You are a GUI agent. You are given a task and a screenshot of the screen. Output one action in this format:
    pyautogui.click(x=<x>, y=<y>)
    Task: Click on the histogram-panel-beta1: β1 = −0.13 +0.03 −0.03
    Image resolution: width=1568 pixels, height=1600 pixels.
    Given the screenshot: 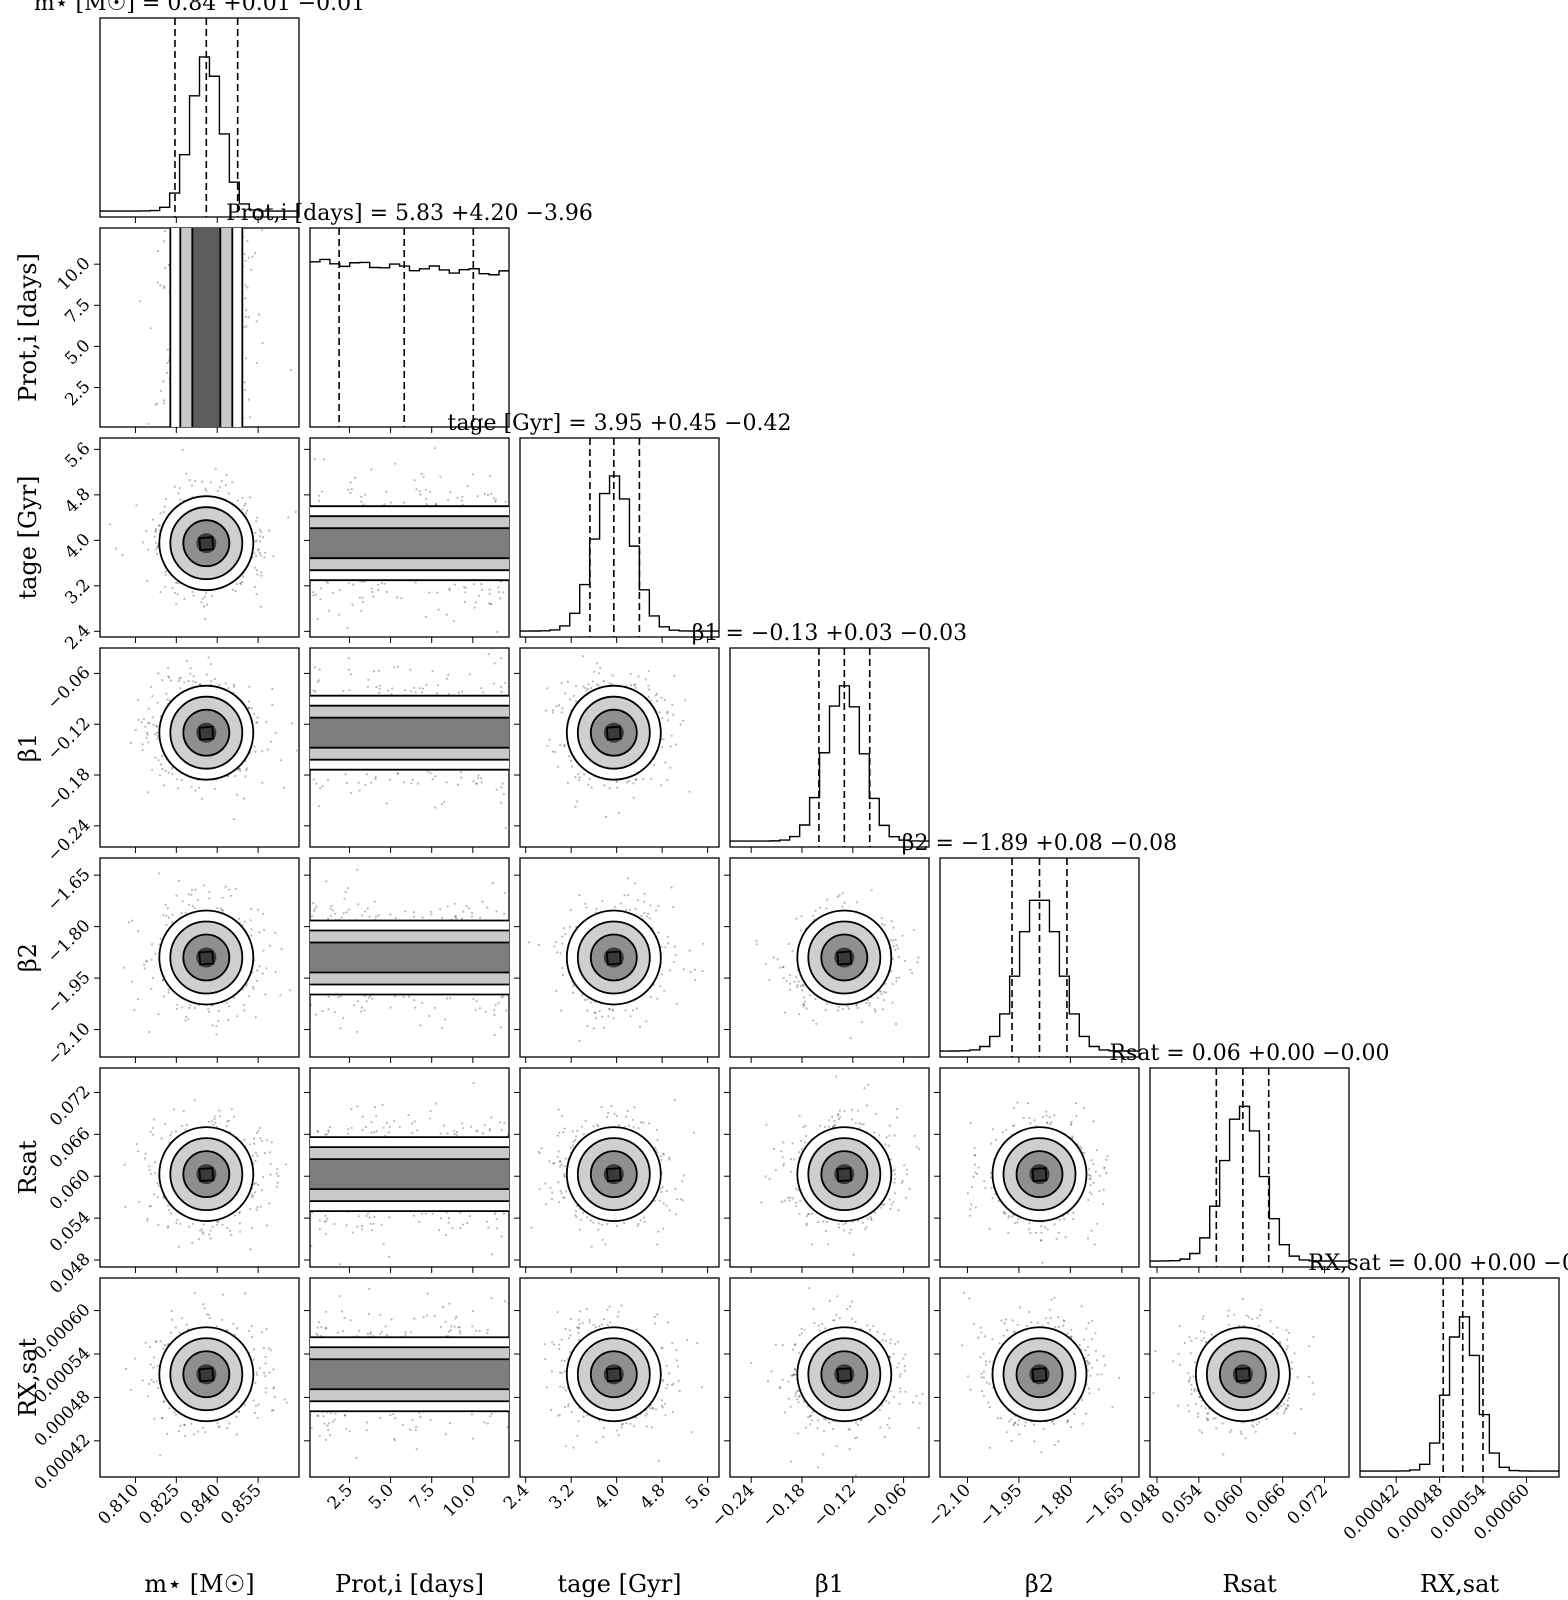 What is the action you would take?
    pyautogui.click(x=829, y=737)
    